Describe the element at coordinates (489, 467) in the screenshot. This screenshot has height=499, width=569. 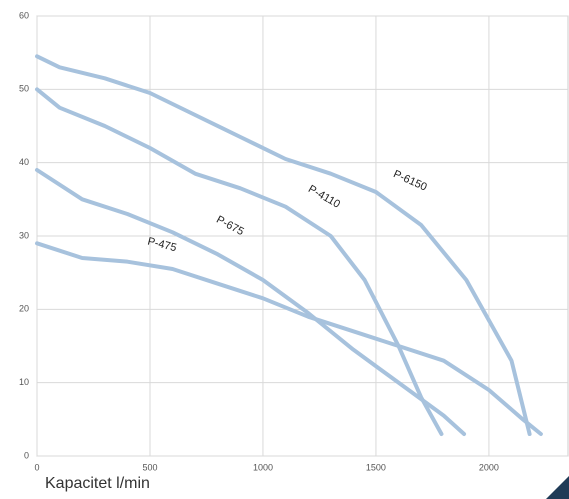
I see `x-tick-label: 2000` at that location.